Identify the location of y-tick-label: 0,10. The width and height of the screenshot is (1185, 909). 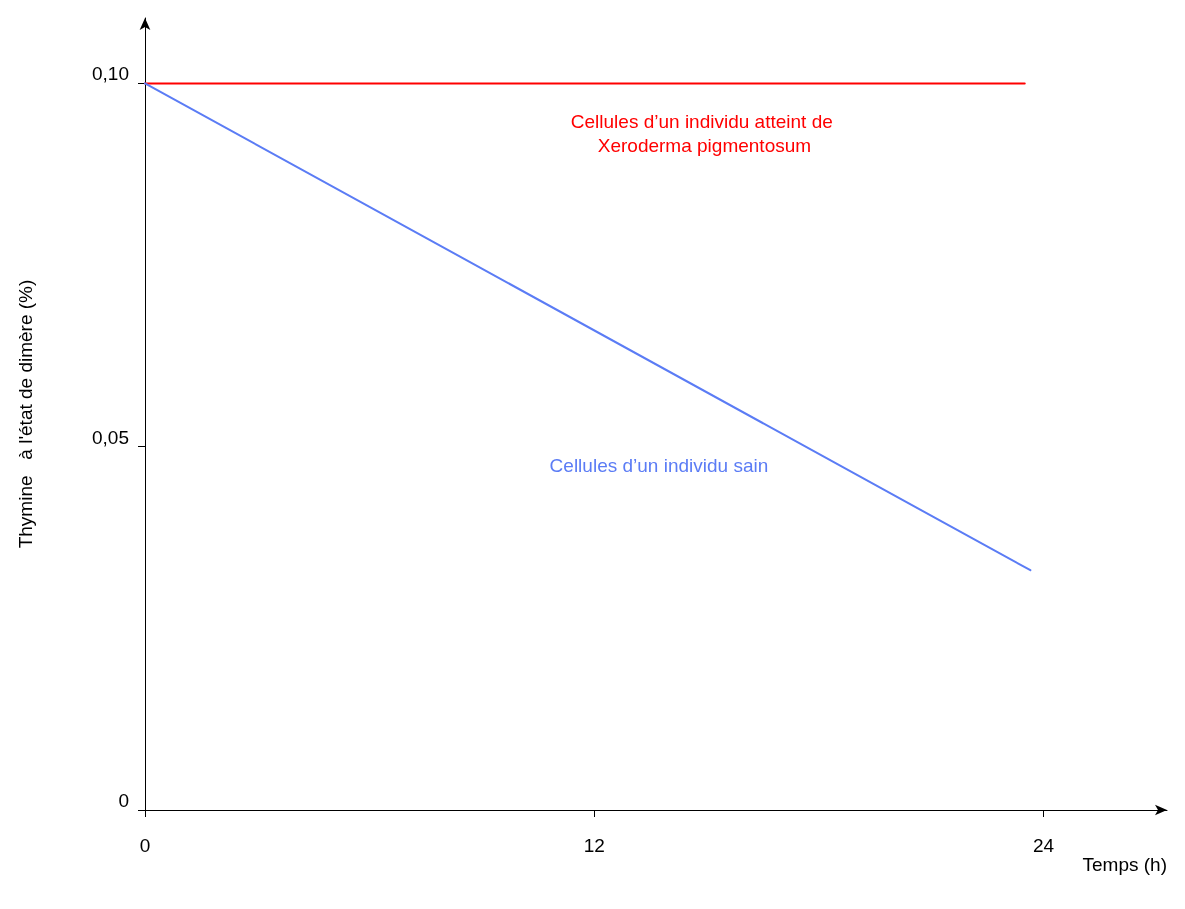
(110, 74).